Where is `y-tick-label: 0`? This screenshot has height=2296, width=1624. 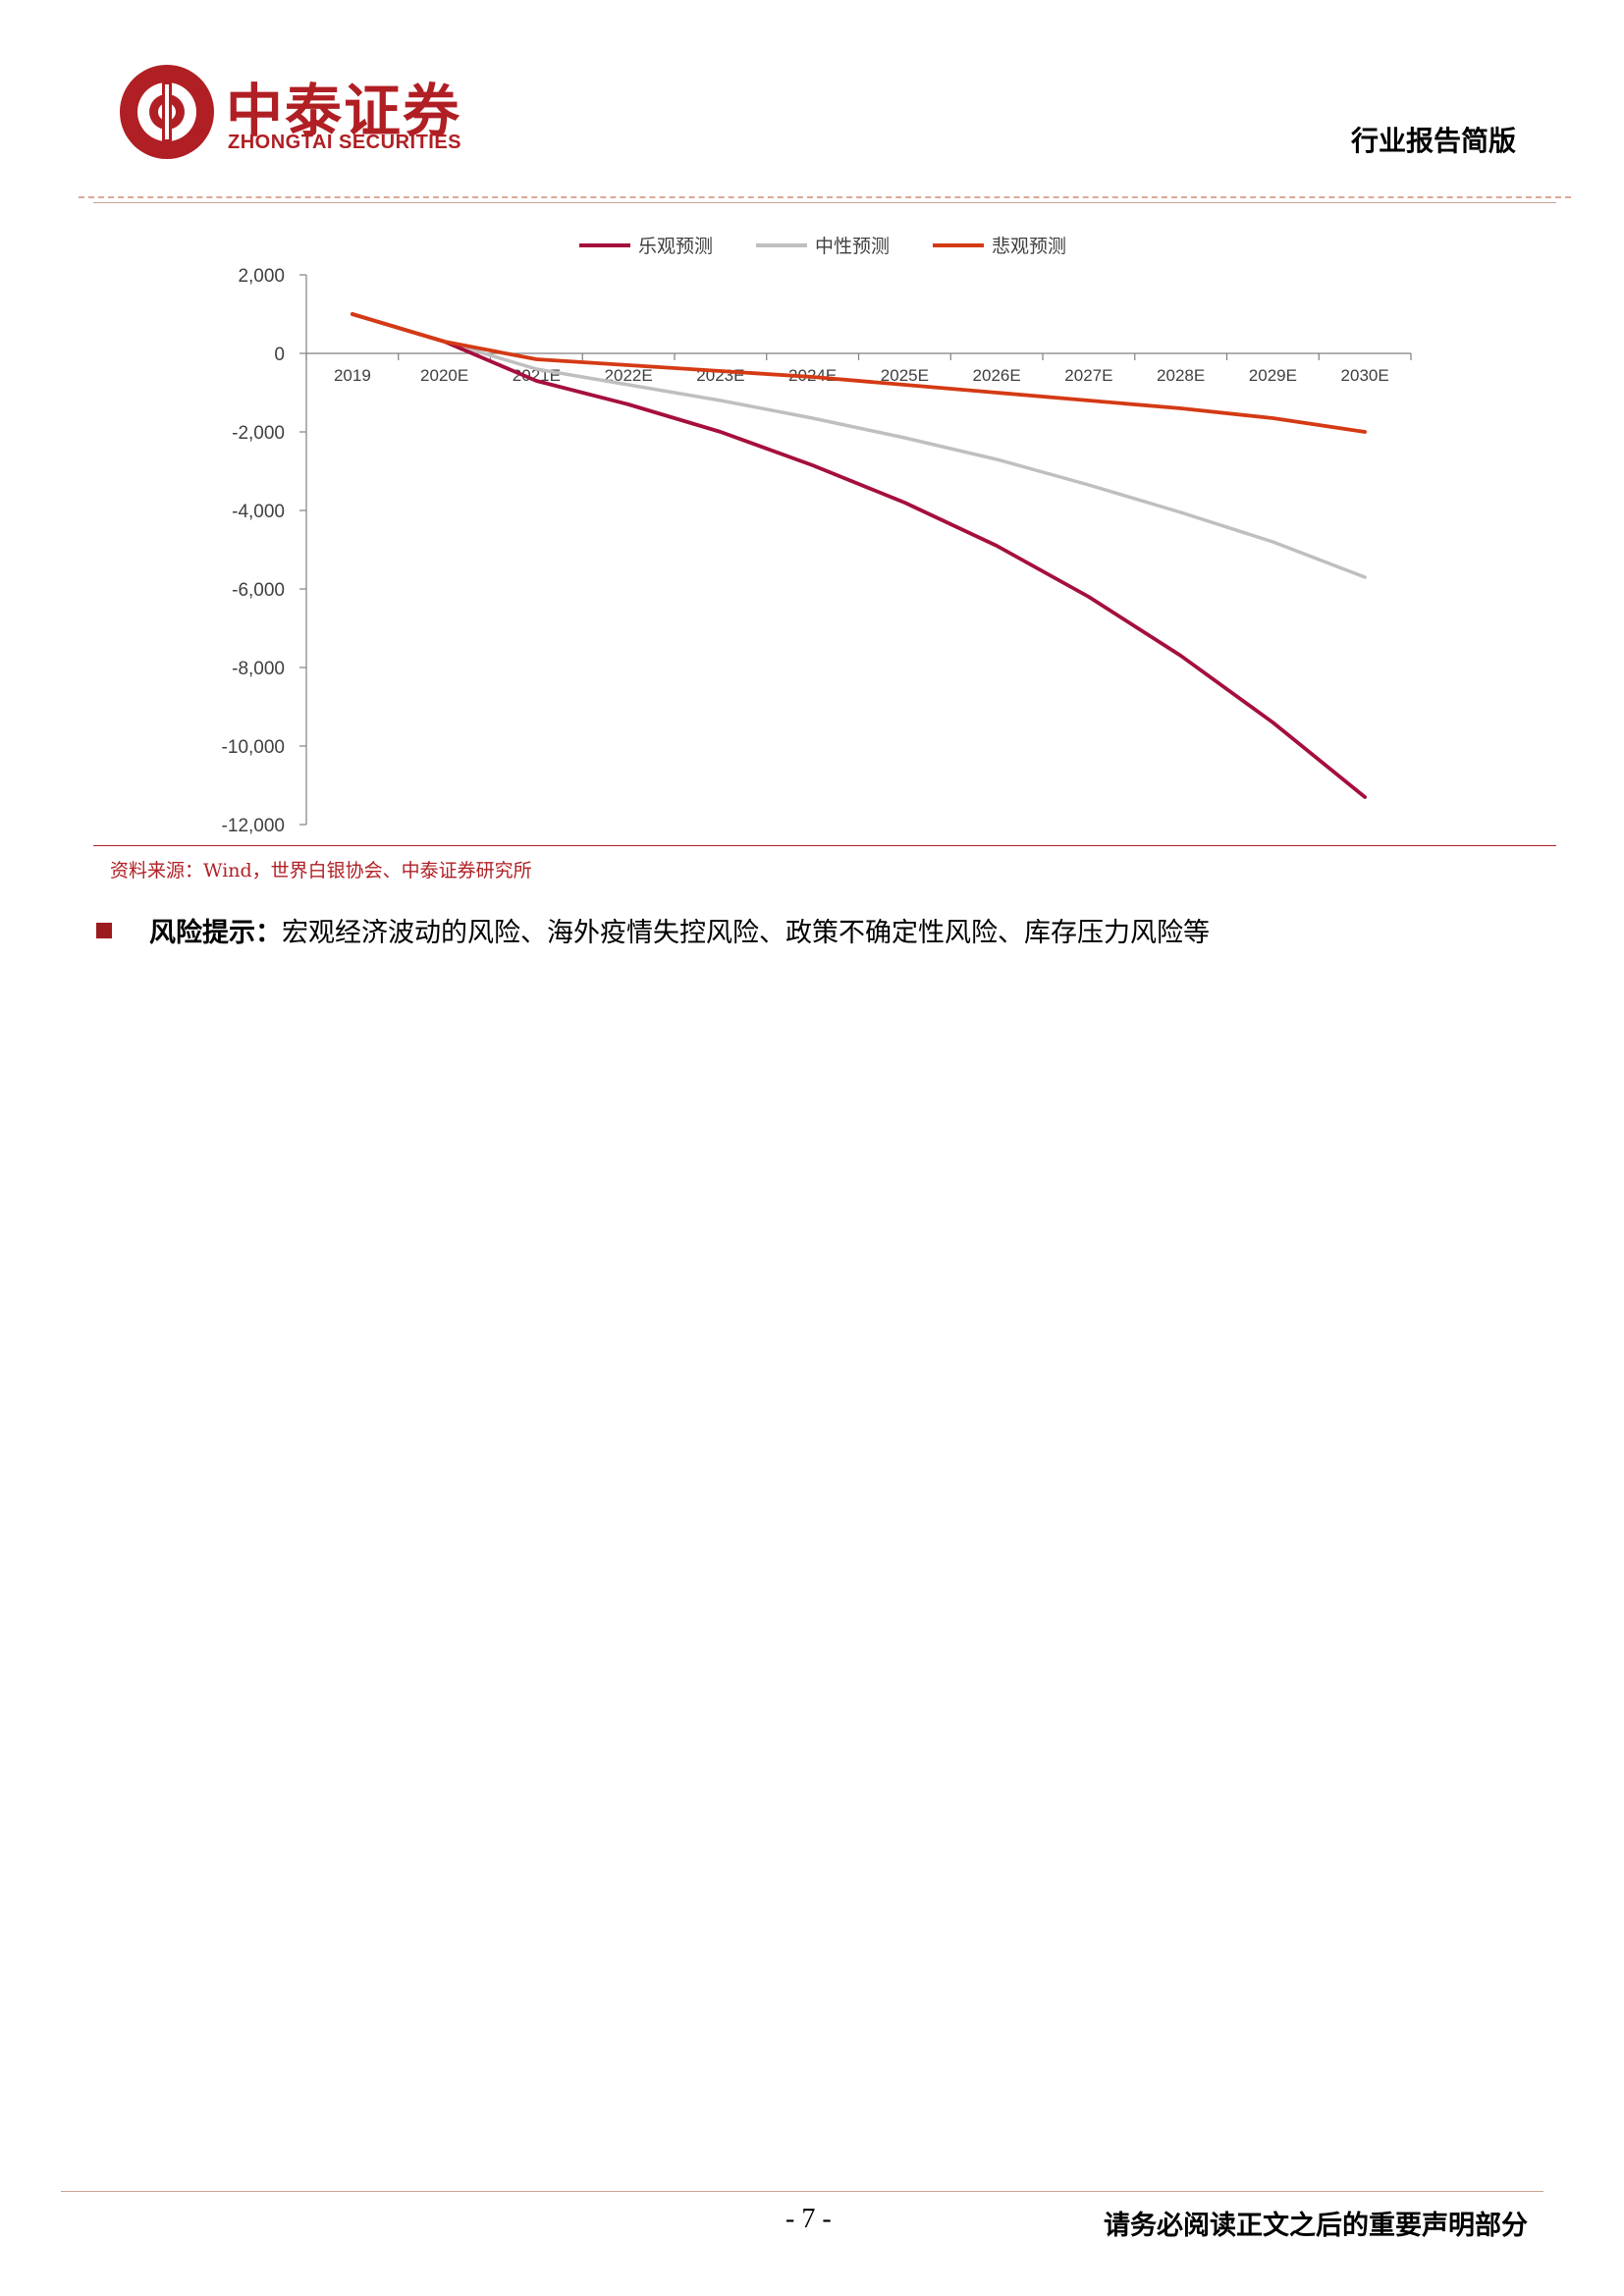
y-tick-label: 0 is located at coordinates (279, 355).